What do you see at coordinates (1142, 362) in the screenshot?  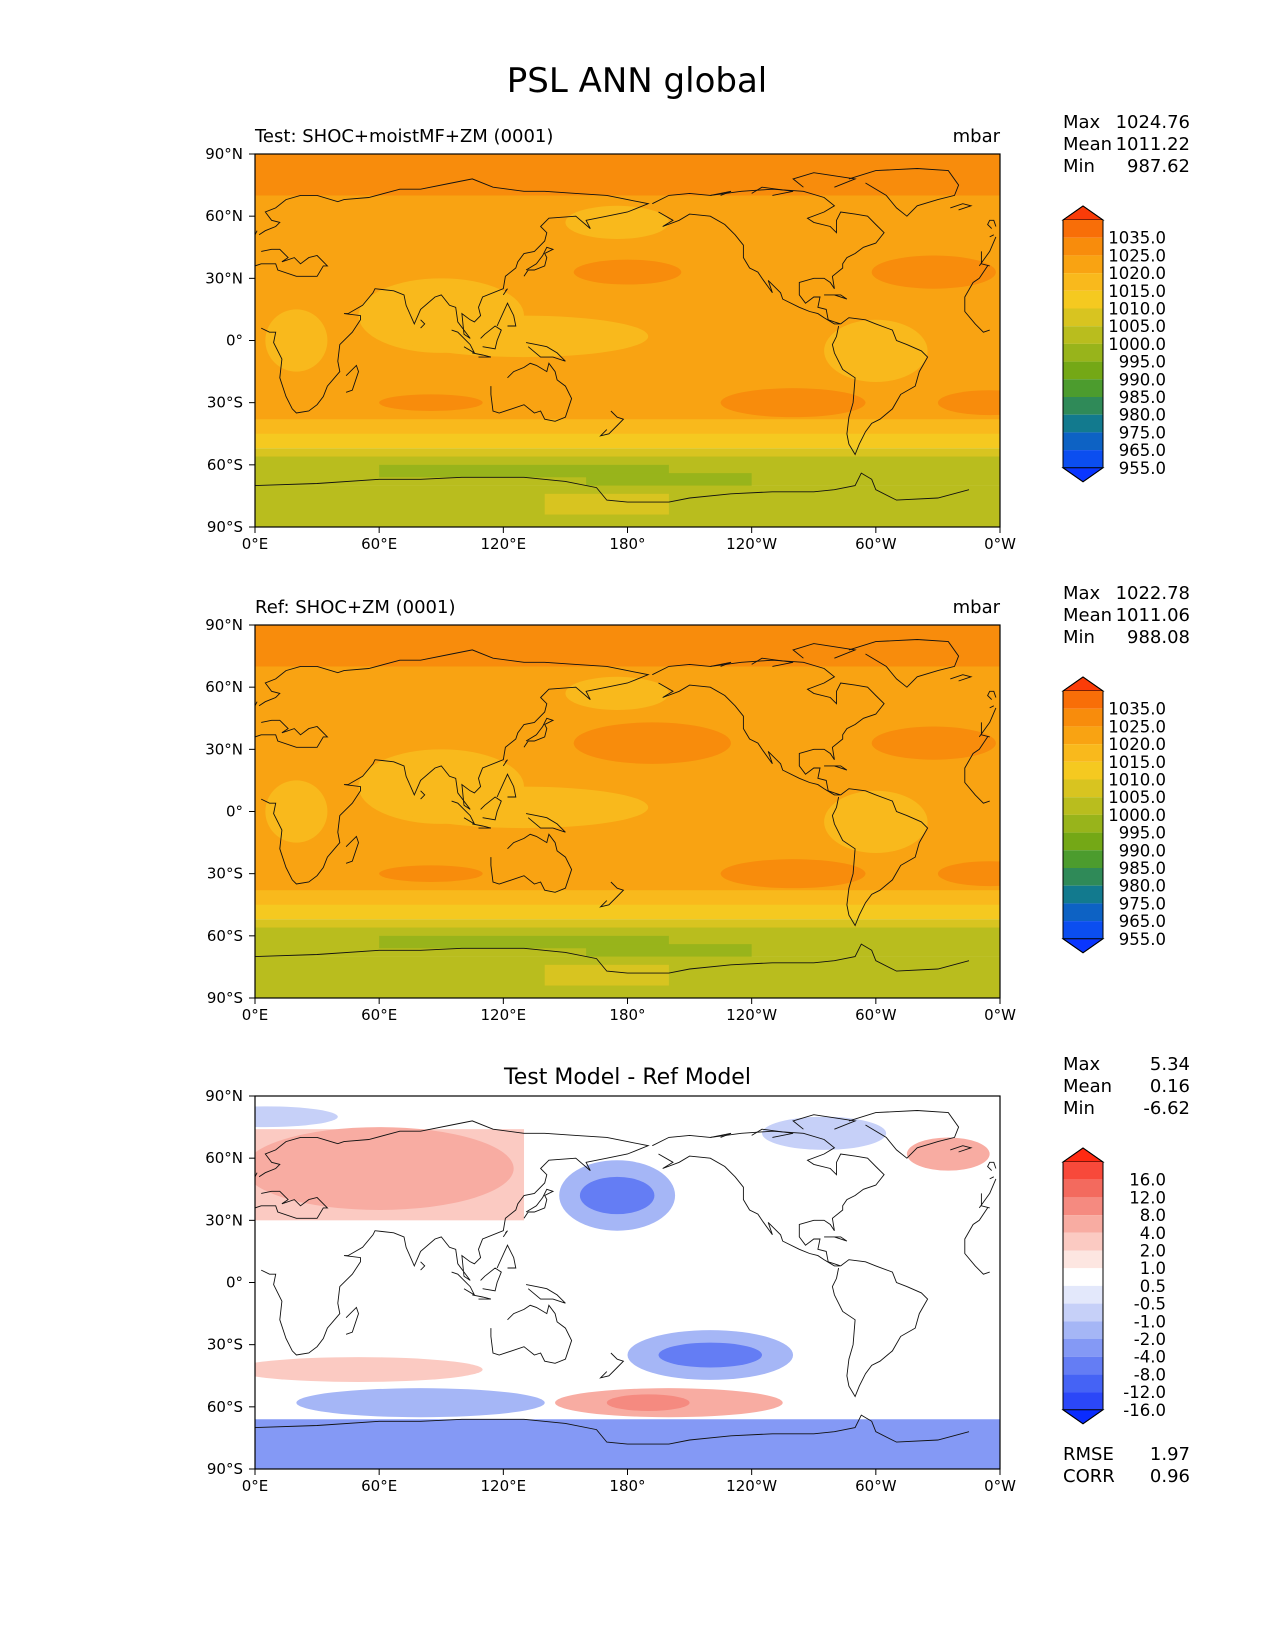 I see `colorbar-label: 995.0` at bounding box center [1142, 362].